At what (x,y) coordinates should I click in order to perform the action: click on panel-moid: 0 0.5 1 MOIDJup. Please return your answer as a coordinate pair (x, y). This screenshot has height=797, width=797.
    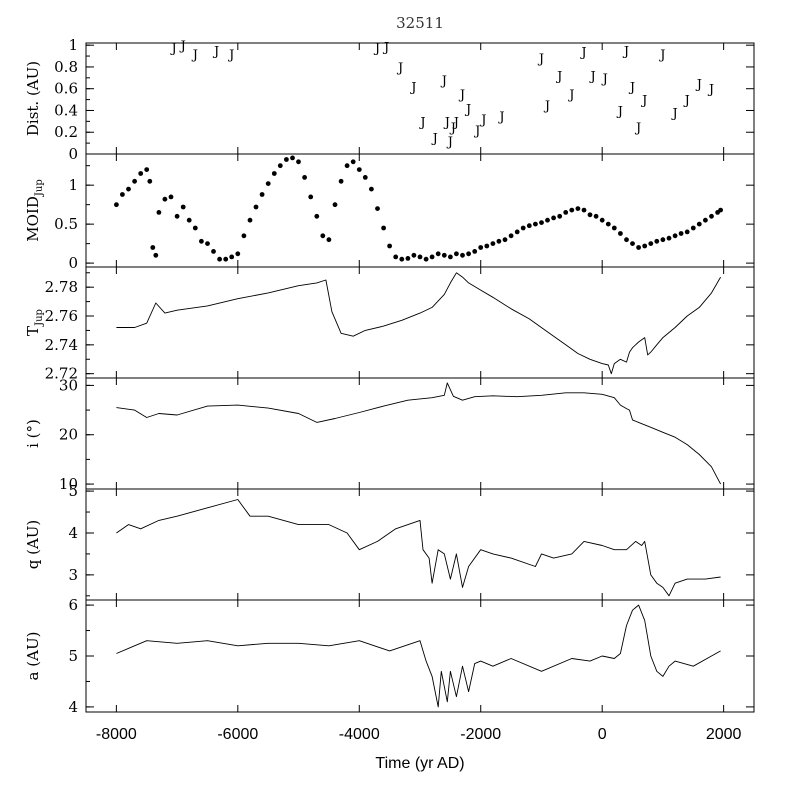
    Looking at the image, I should click on (389, 212).